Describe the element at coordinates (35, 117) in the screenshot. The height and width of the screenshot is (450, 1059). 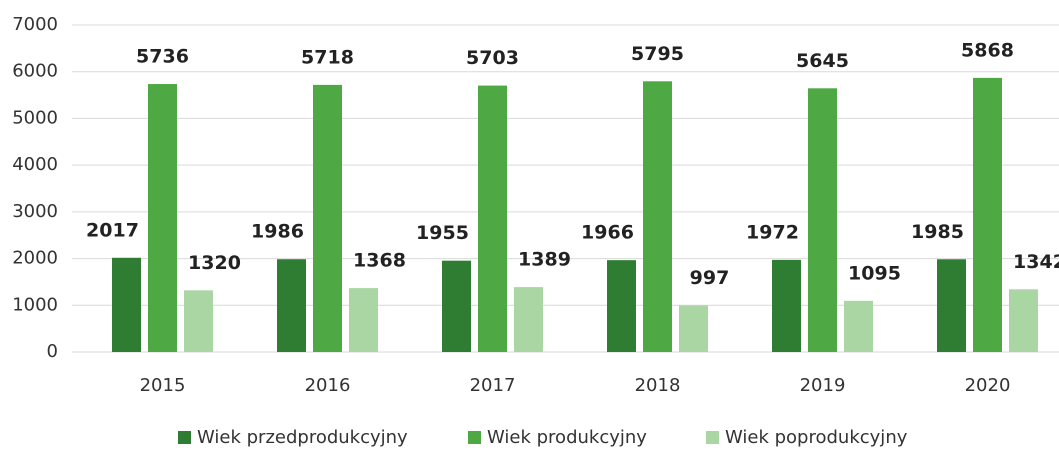
I see `y-tick-label: 5000` at that location.